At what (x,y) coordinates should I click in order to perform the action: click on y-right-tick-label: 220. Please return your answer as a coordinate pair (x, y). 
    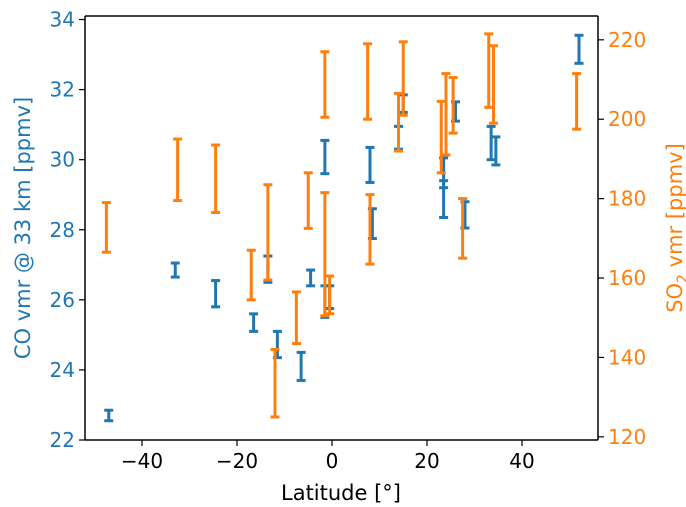
    Looking at the image, I should click on (627, 40).